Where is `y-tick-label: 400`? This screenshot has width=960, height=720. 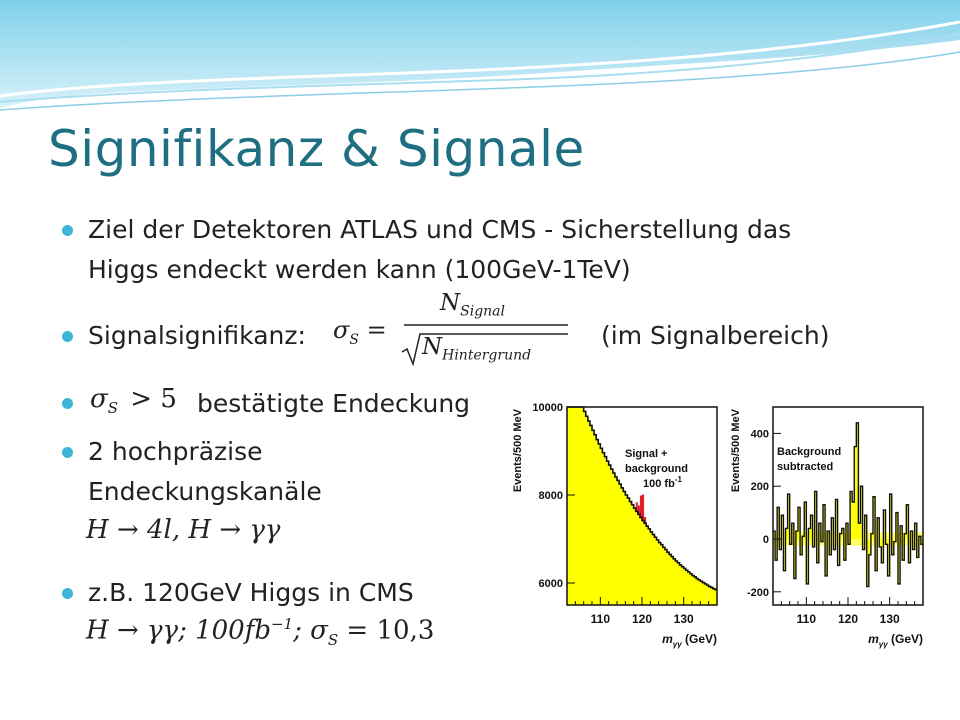 y-tick-label: 400 is located at coordinates (760, 434).